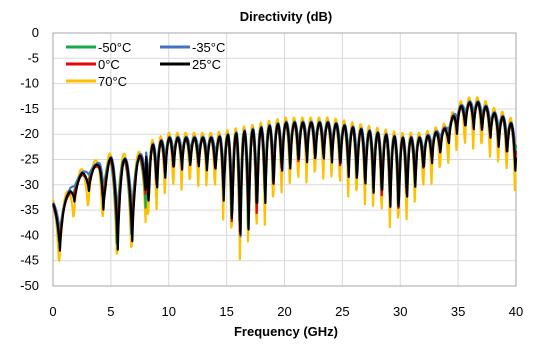 Image resolution: width=537 pixels, height=350 pixels. Describe the element at coordinates (35, 32) in the screenshot. I see `y-tick-label: 0` at that location.